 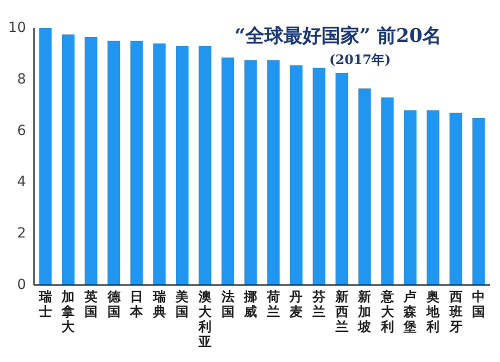 What do you see at coordinates (433, 312) in the screenshot?
I see `x-tick-label: 奥地利` at bounding box center [433, 312].